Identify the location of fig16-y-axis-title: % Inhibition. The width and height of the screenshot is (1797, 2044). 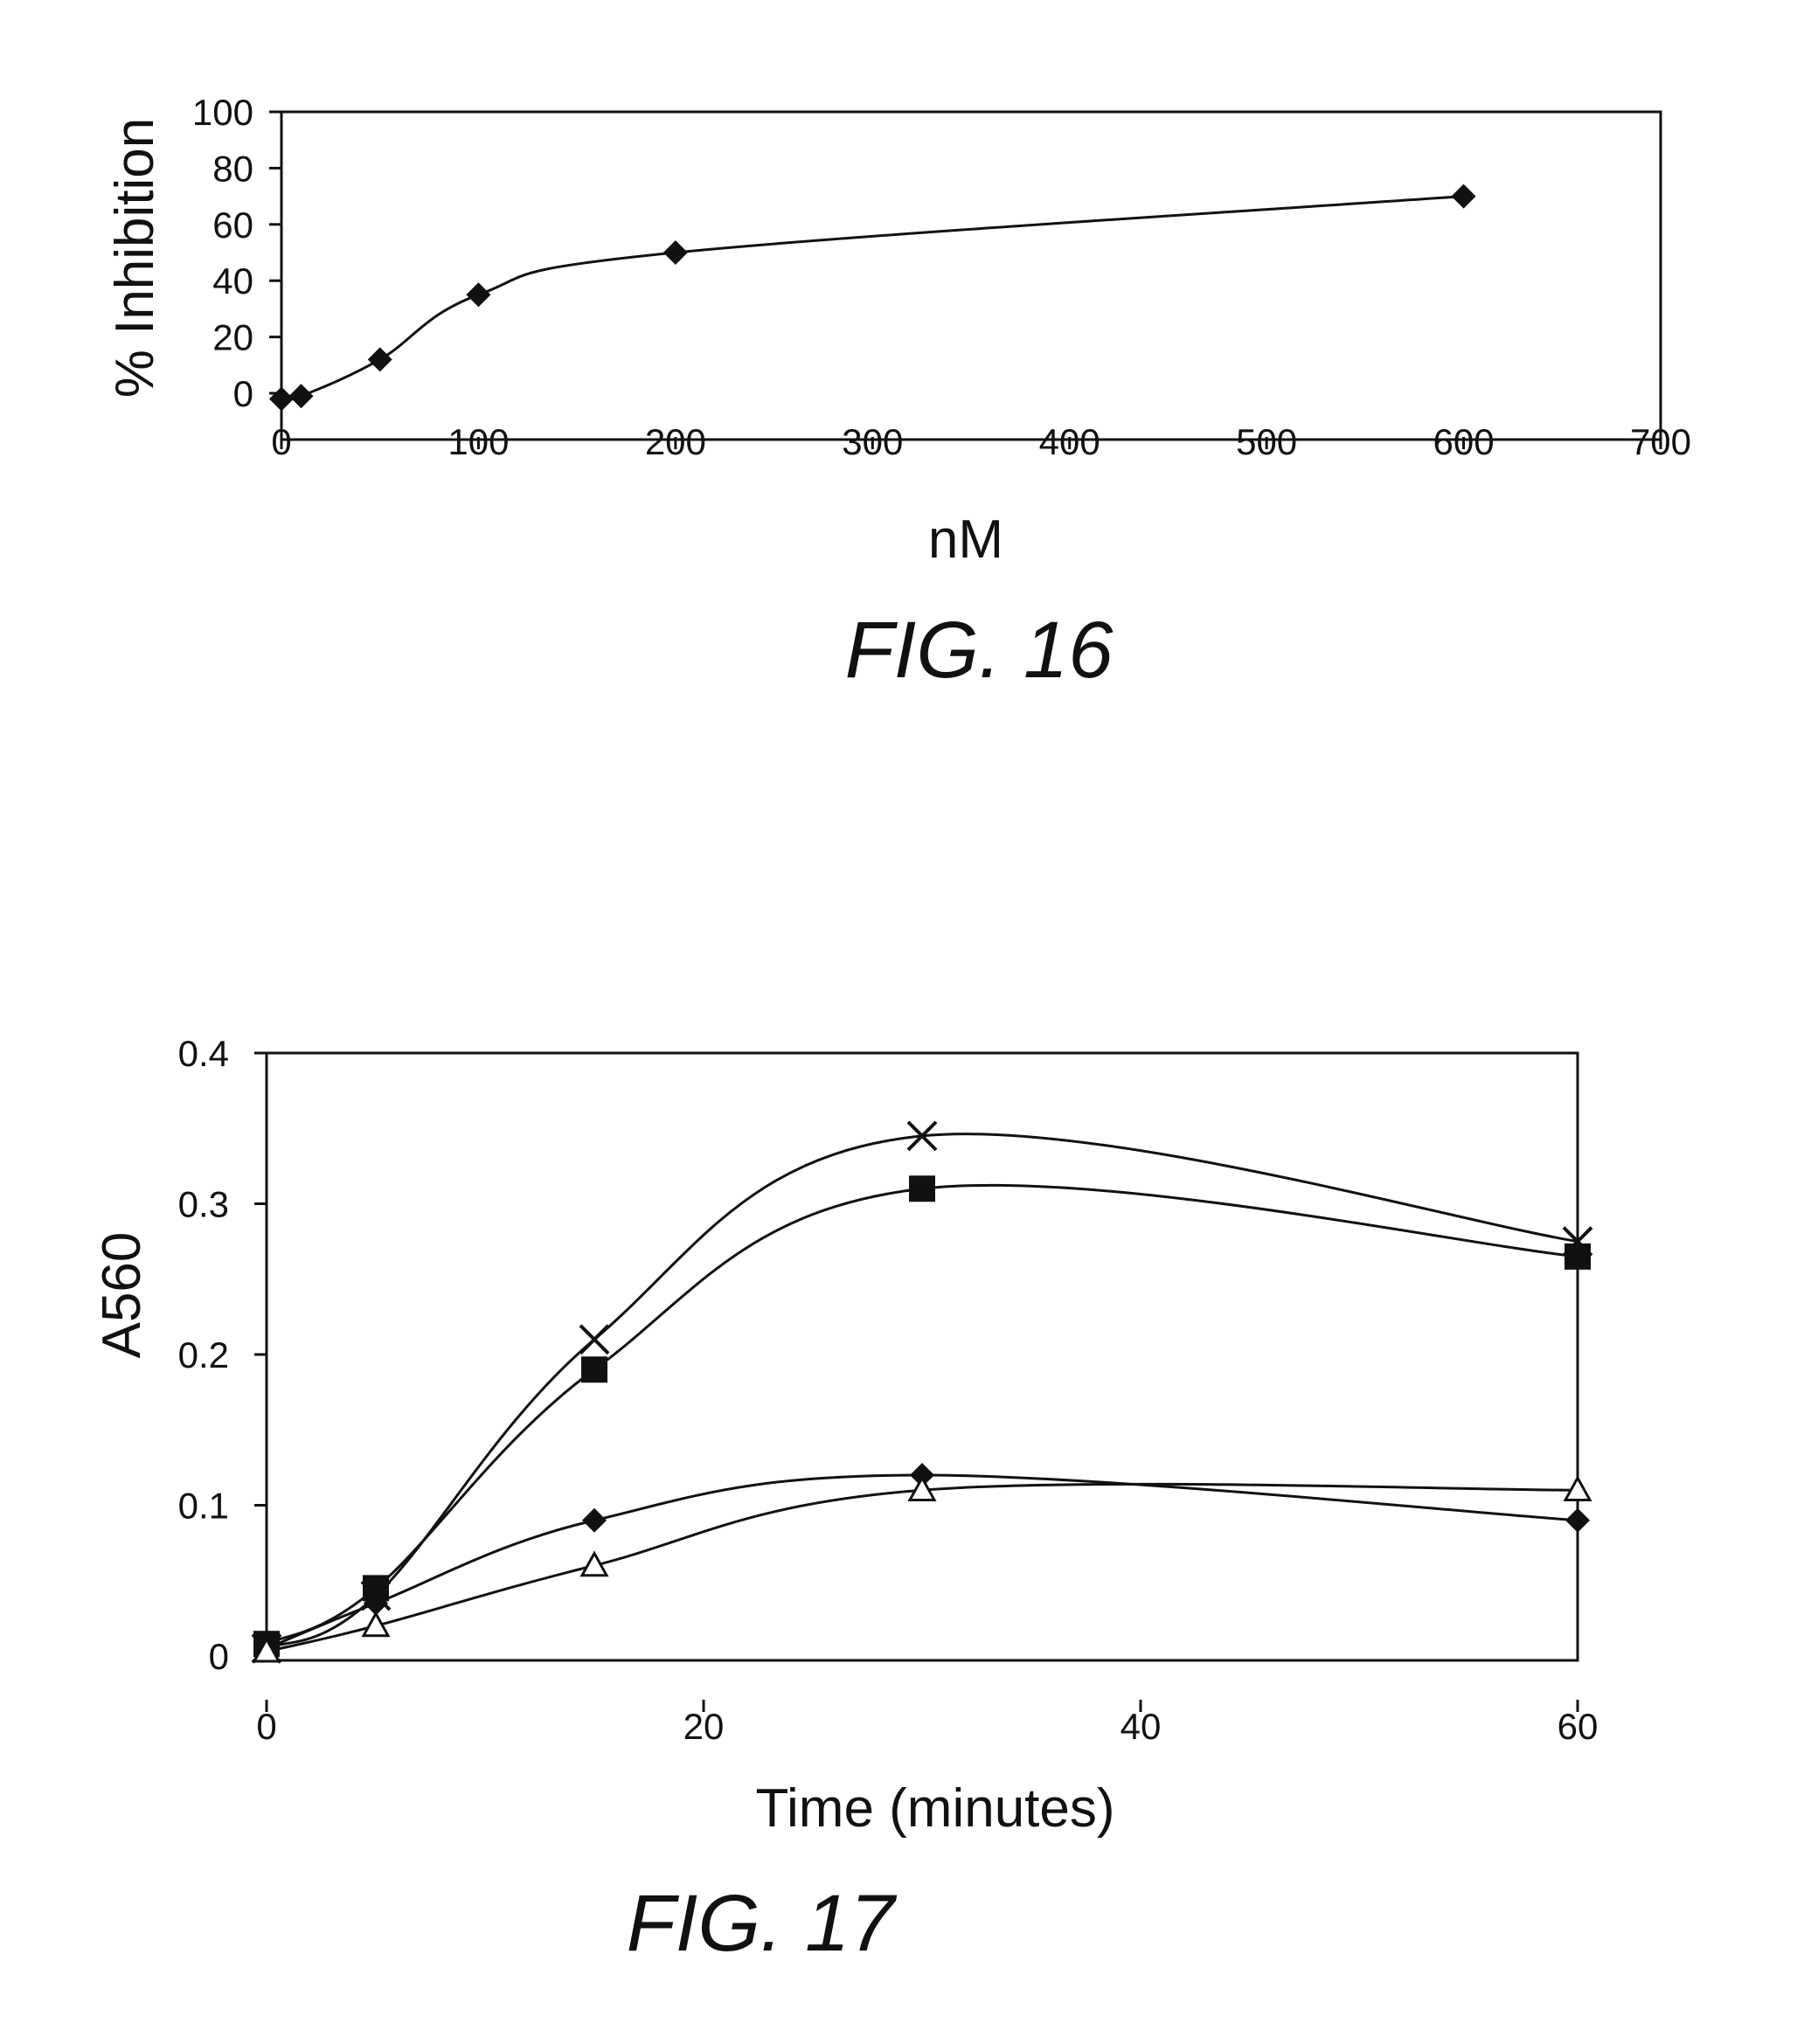
(135, 258).